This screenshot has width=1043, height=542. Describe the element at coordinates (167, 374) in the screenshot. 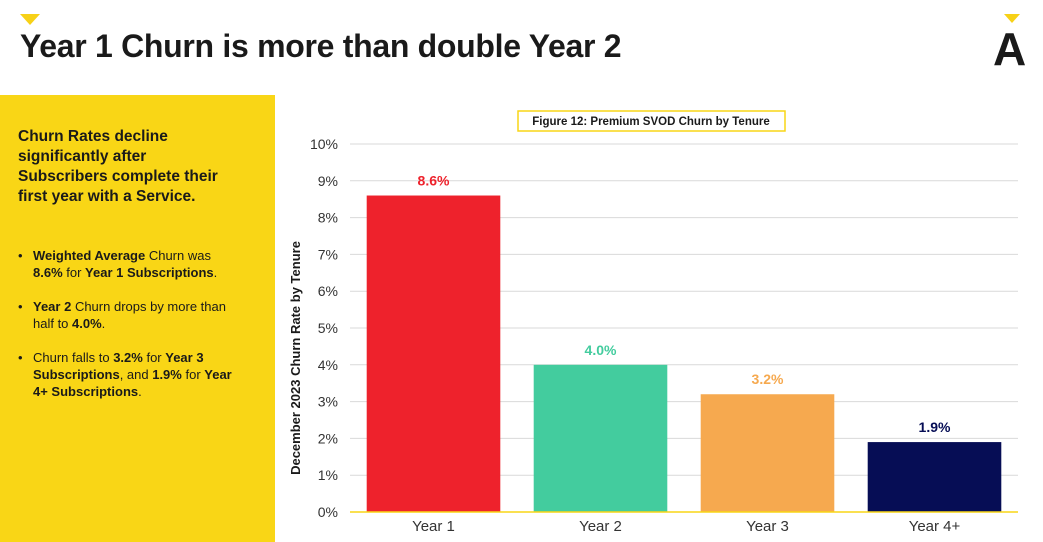

I see `bullet-emphasis: 1.9%` at that location.